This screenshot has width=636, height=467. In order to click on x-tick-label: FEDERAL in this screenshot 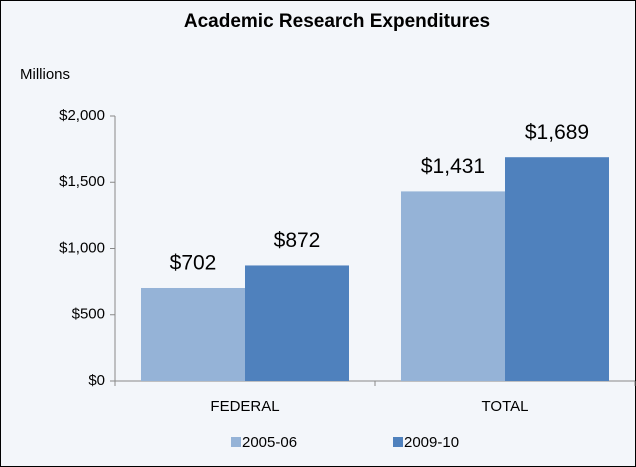, I will do `click(244, 406)`.